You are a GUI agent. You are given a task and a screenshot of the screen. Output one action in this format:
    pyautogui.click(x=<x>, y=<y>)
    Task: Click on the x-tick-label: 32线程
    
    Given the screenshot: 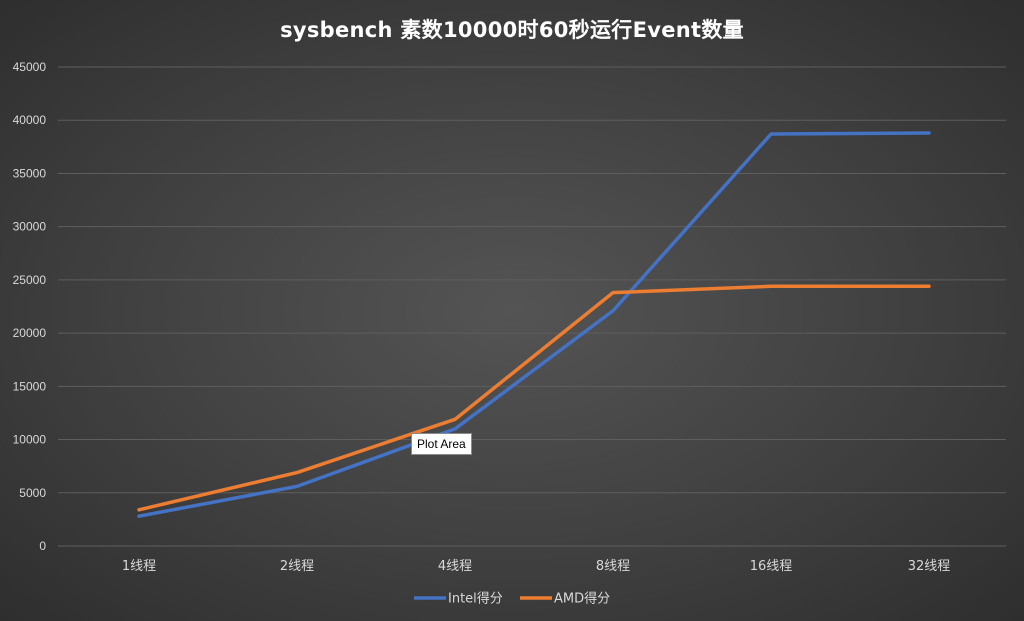 What is the action you would take?
    pyautogui.click(x=929, y=566)
    